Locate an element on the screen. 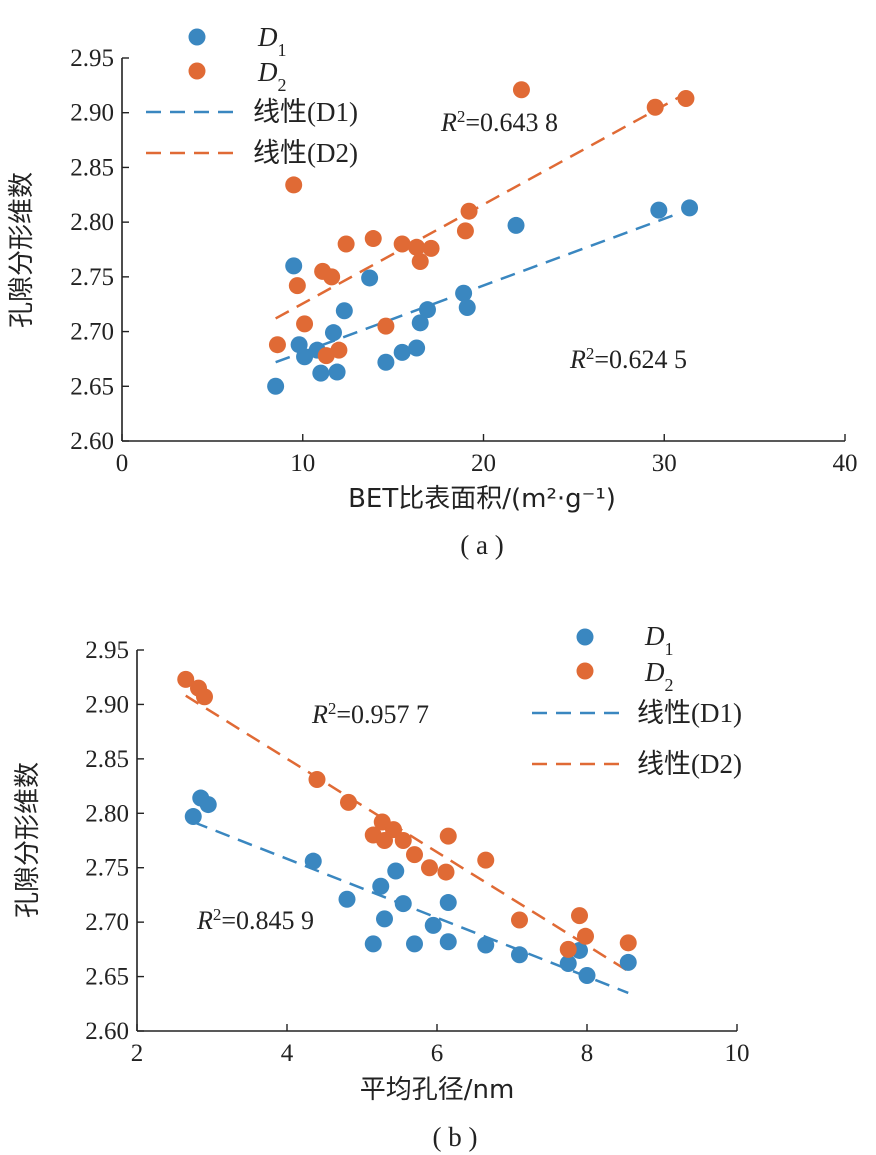 Image resolution: width=876 pixels, height=1155 pixels. fit-line-d1 is located at coordinates (410, 907).